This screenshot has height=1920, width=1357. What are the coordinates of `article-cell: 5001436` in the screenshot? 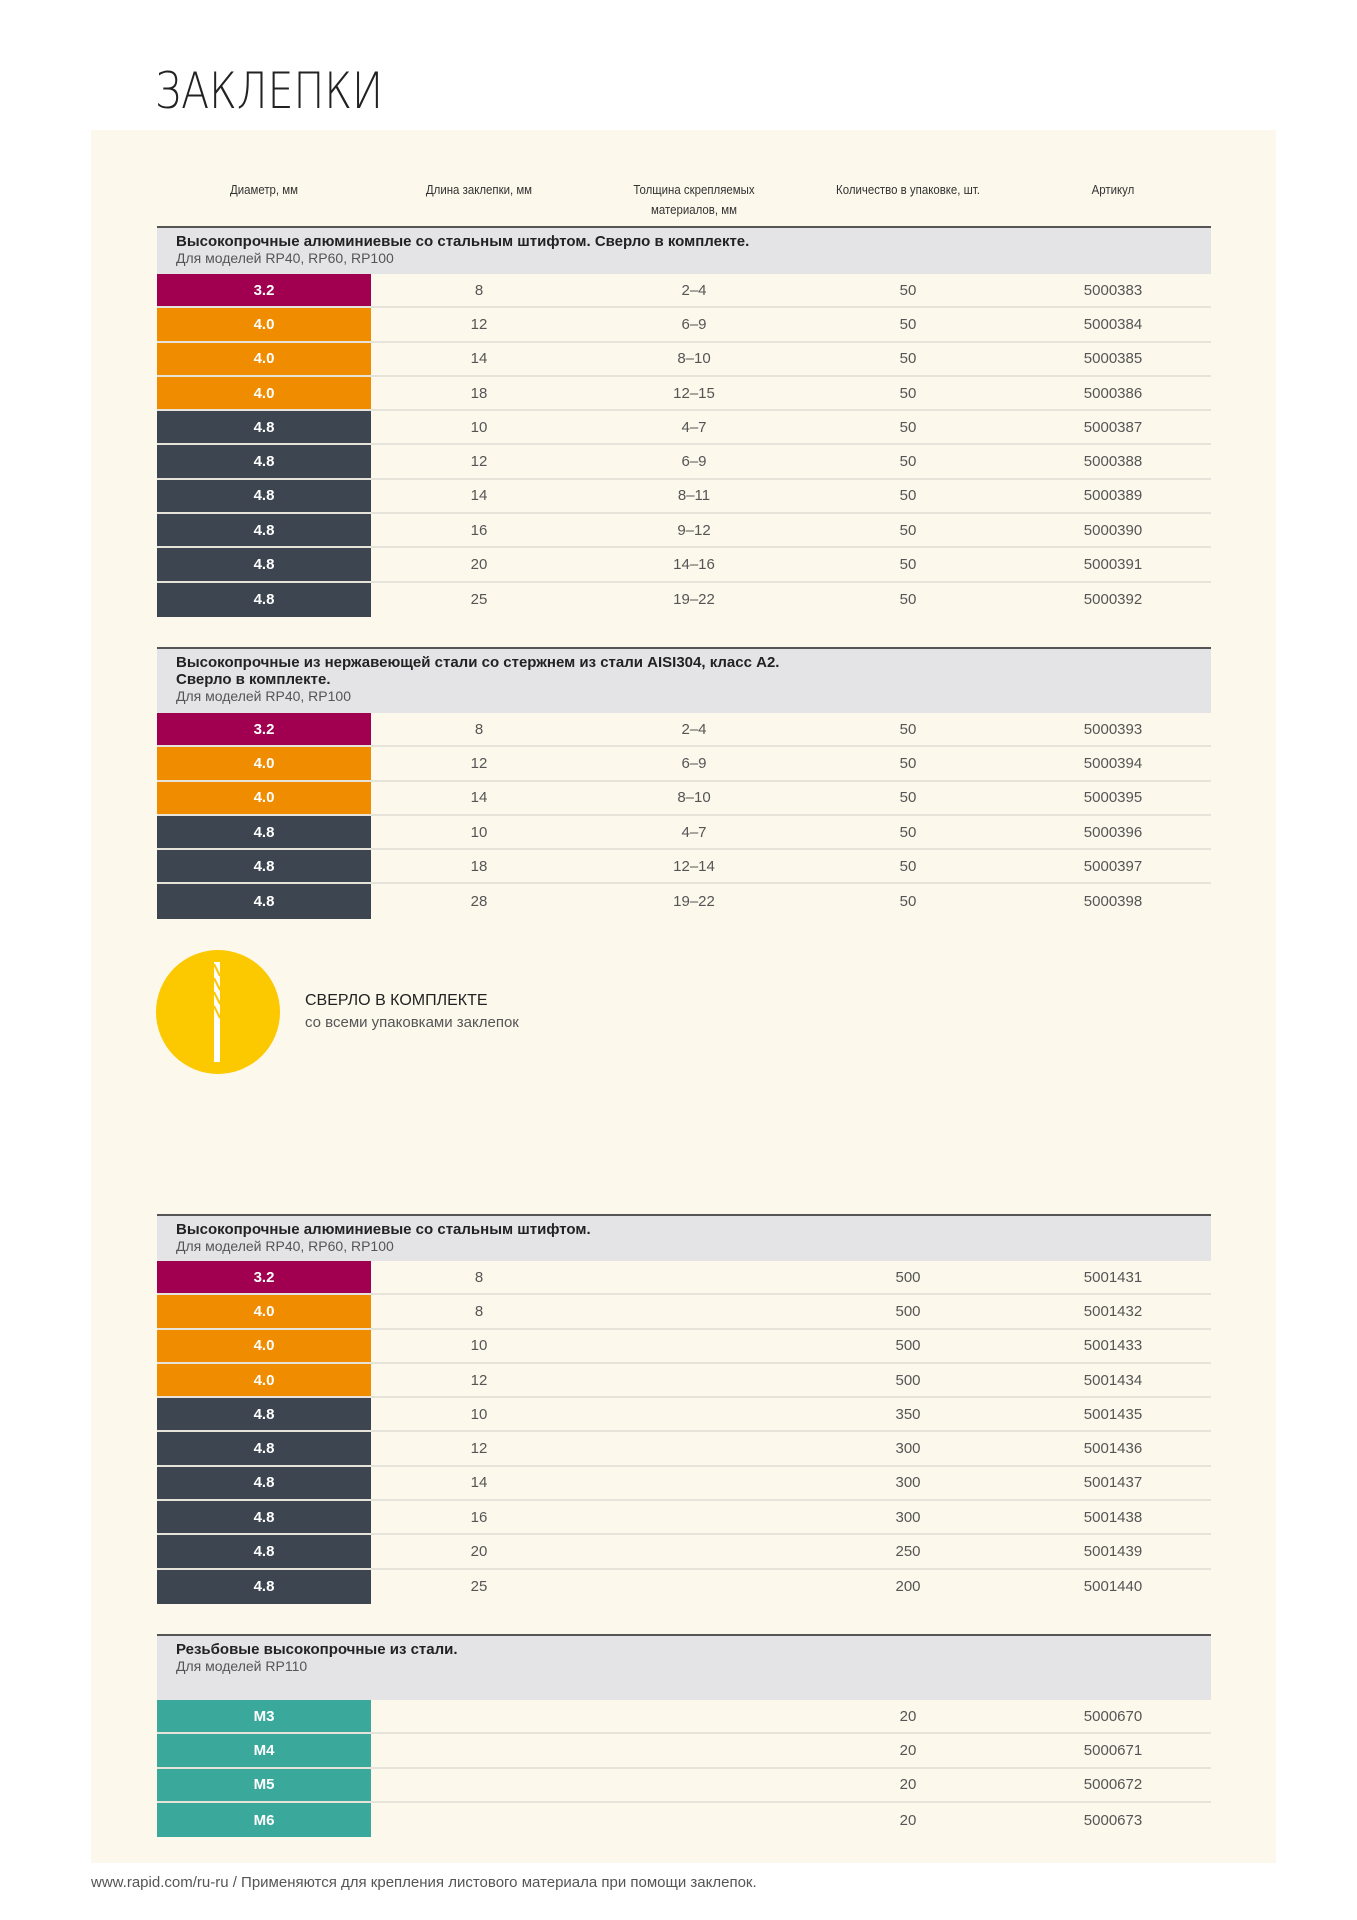 It's located at (1113, 1449).